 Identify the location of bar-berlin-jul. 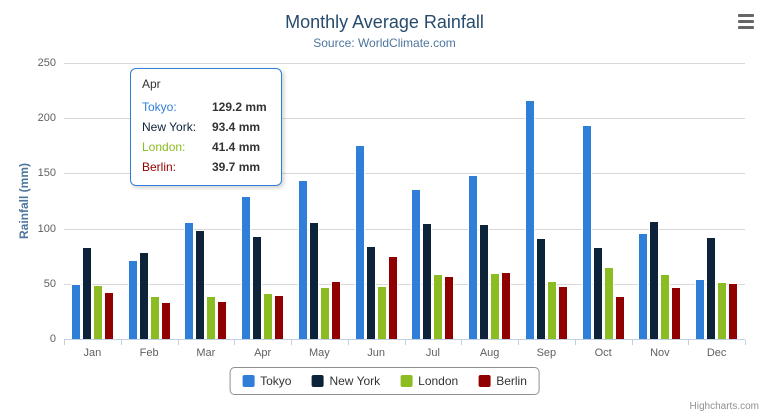
(449, 307).